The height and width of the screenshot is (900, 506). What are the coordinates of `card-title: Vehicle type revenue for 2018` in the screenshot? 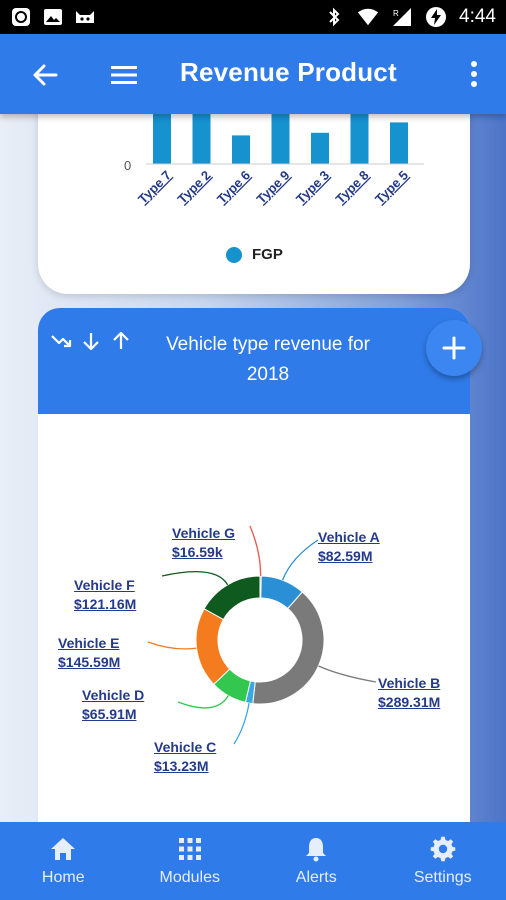 It's located at (268, 359).